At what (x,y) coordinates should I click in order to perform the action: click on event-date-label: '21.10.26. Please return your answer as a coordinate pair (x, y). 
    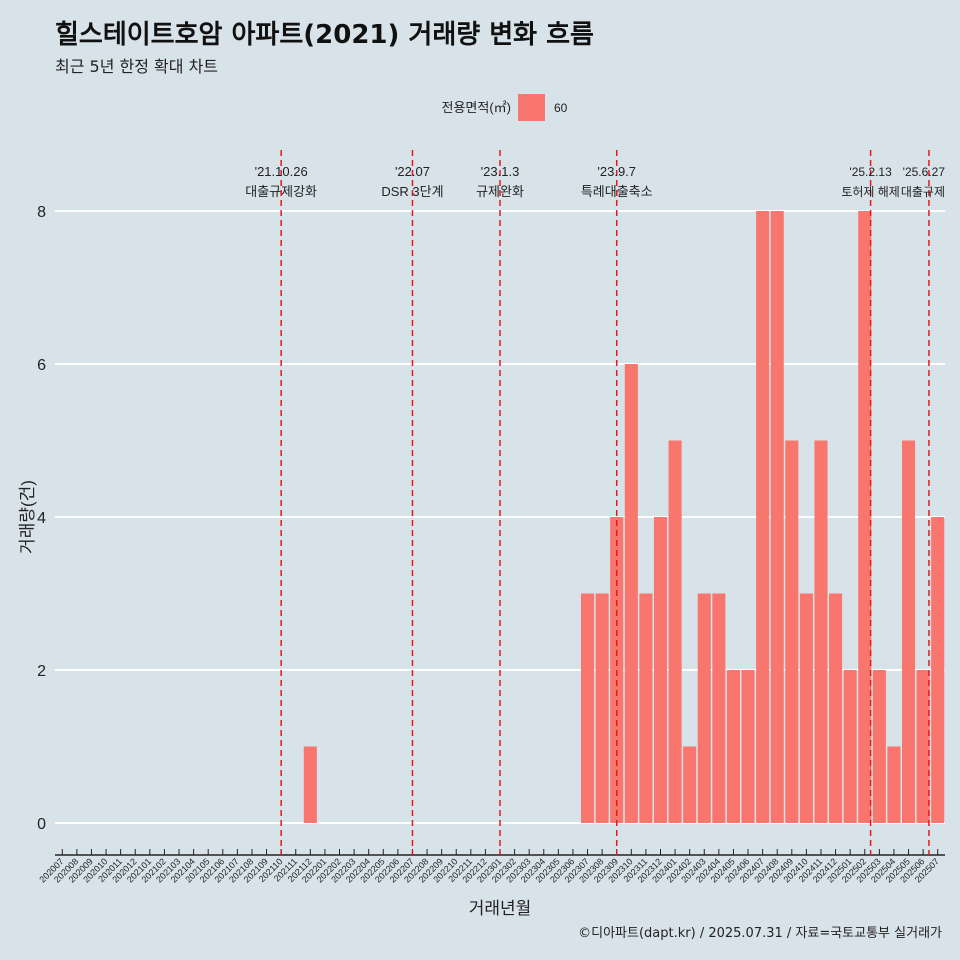
    Looking at the image, I should click on (281, 171).